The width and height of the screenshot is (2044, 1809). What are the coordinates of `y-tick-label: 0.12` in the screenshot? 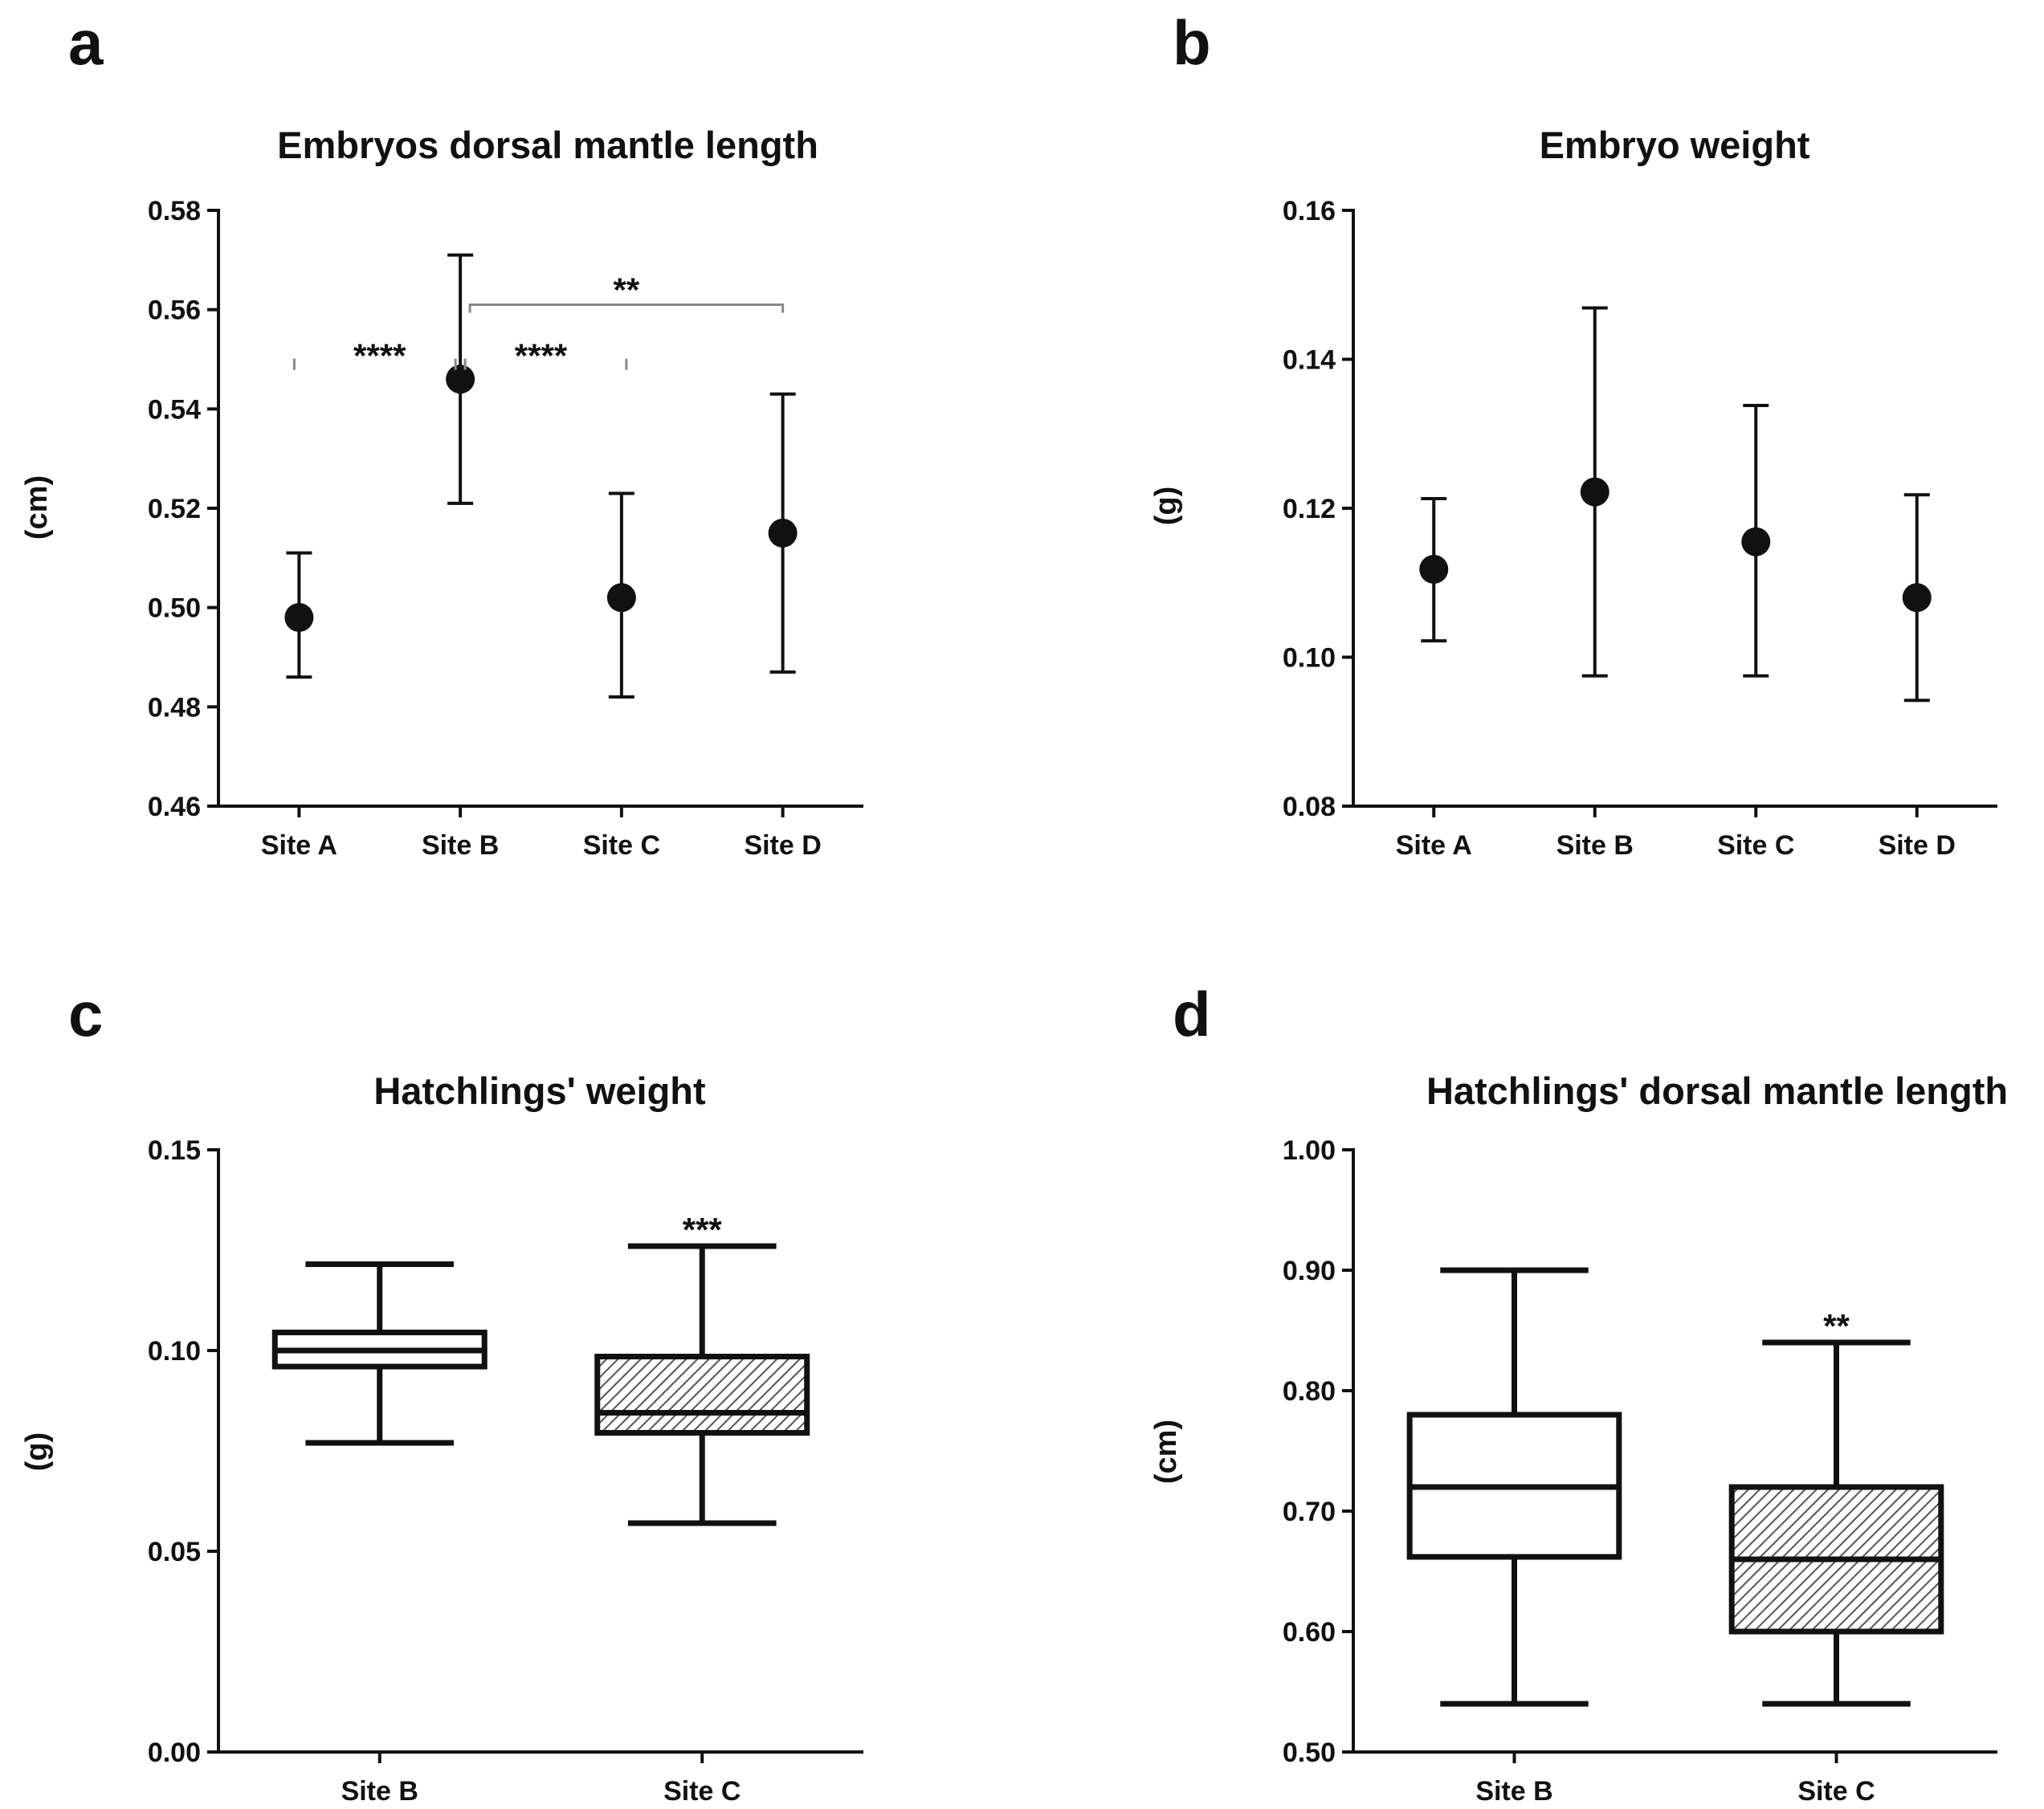 It's located at (1309, 509).